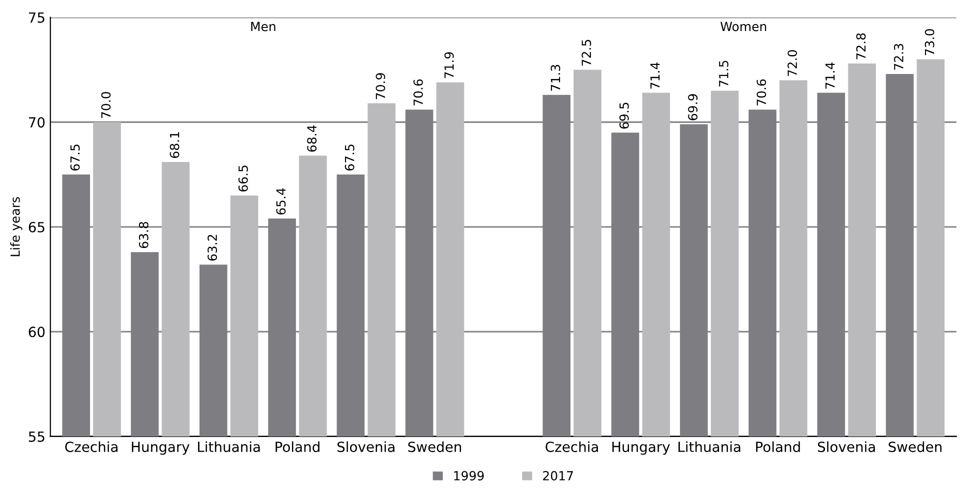  I want to click on y-tick-label: 60, so click(36, 332).